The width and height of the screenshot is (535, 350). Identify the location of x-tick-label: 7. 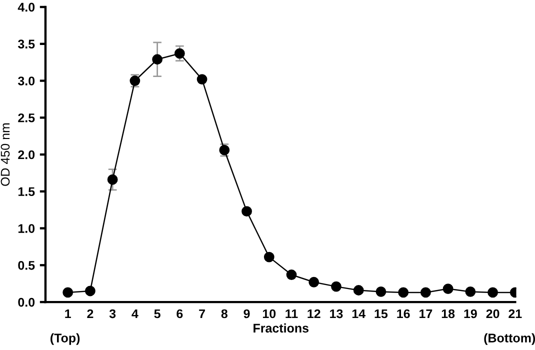
(202, 313).